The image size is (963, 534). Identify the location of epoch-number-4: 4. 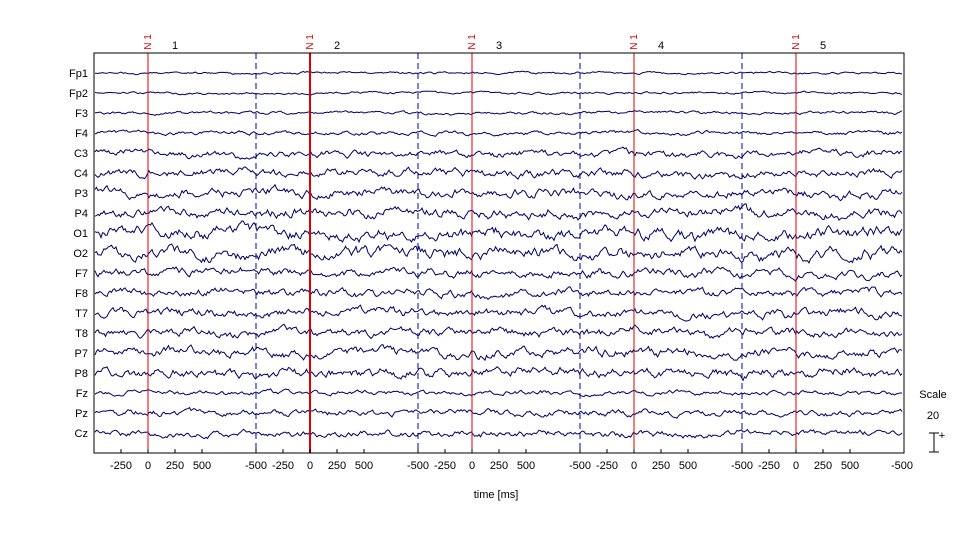
(661, 46).